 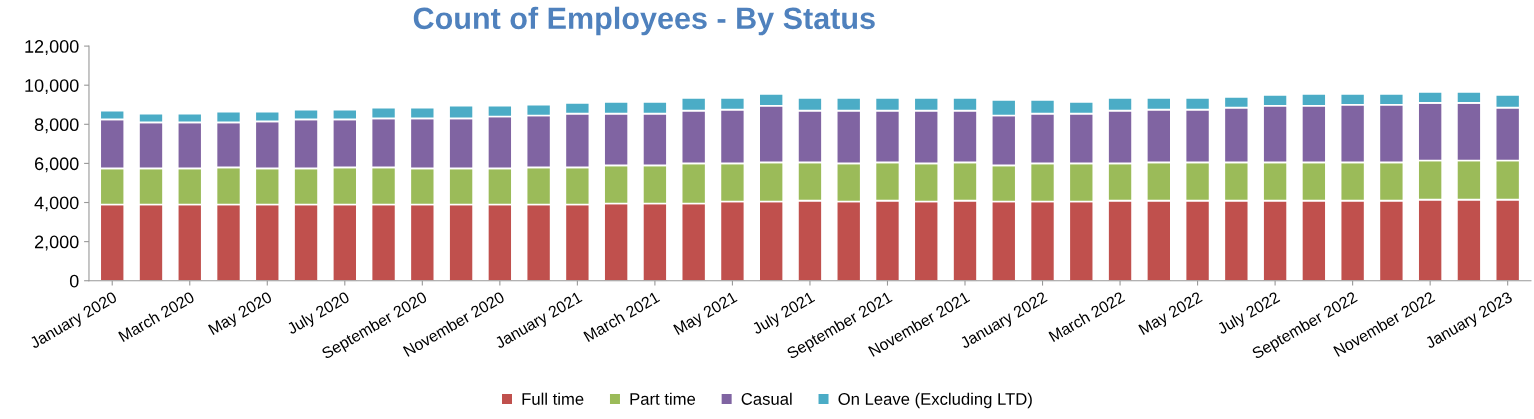 What do you see at coordinates (935, 400) in the screenshot?
I see `legend-label: On Leave (Excluding LTD)` at bounding box center [935, 400].